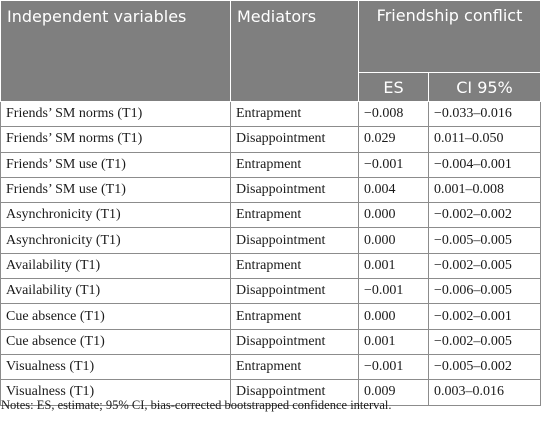 The image size is (542, 424). I want to click on cell-ci: 0.011–0.050, so click(484, 139).